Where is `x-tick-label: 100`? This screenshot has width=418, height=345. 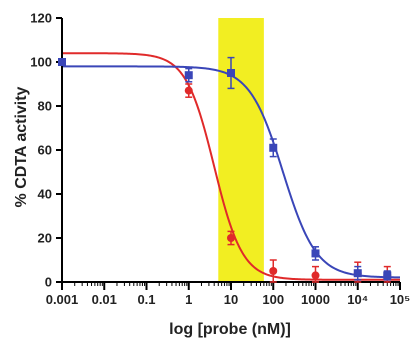
x-tick-label: 100 is located at coordinates (273, 299).